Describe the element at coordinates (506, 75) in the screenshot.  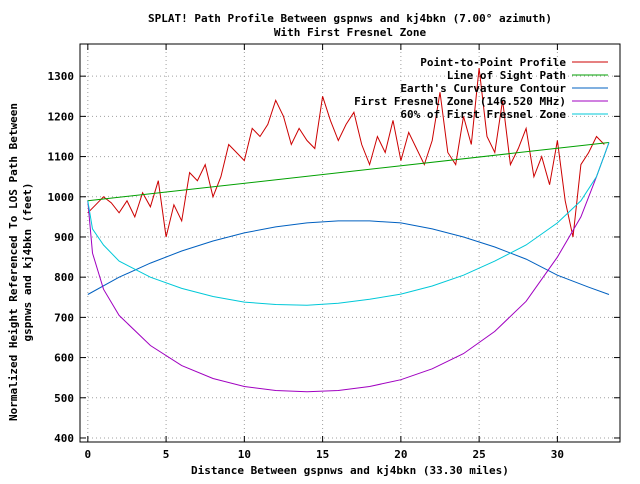
I see `legend-label-1: Line of Sight Path` at that location.